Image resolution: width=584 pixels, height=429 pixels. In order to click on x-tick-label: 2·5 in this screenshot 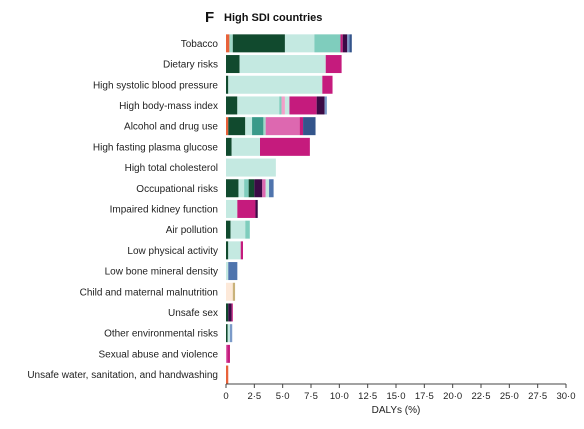, I will do `click(254, 396)`.